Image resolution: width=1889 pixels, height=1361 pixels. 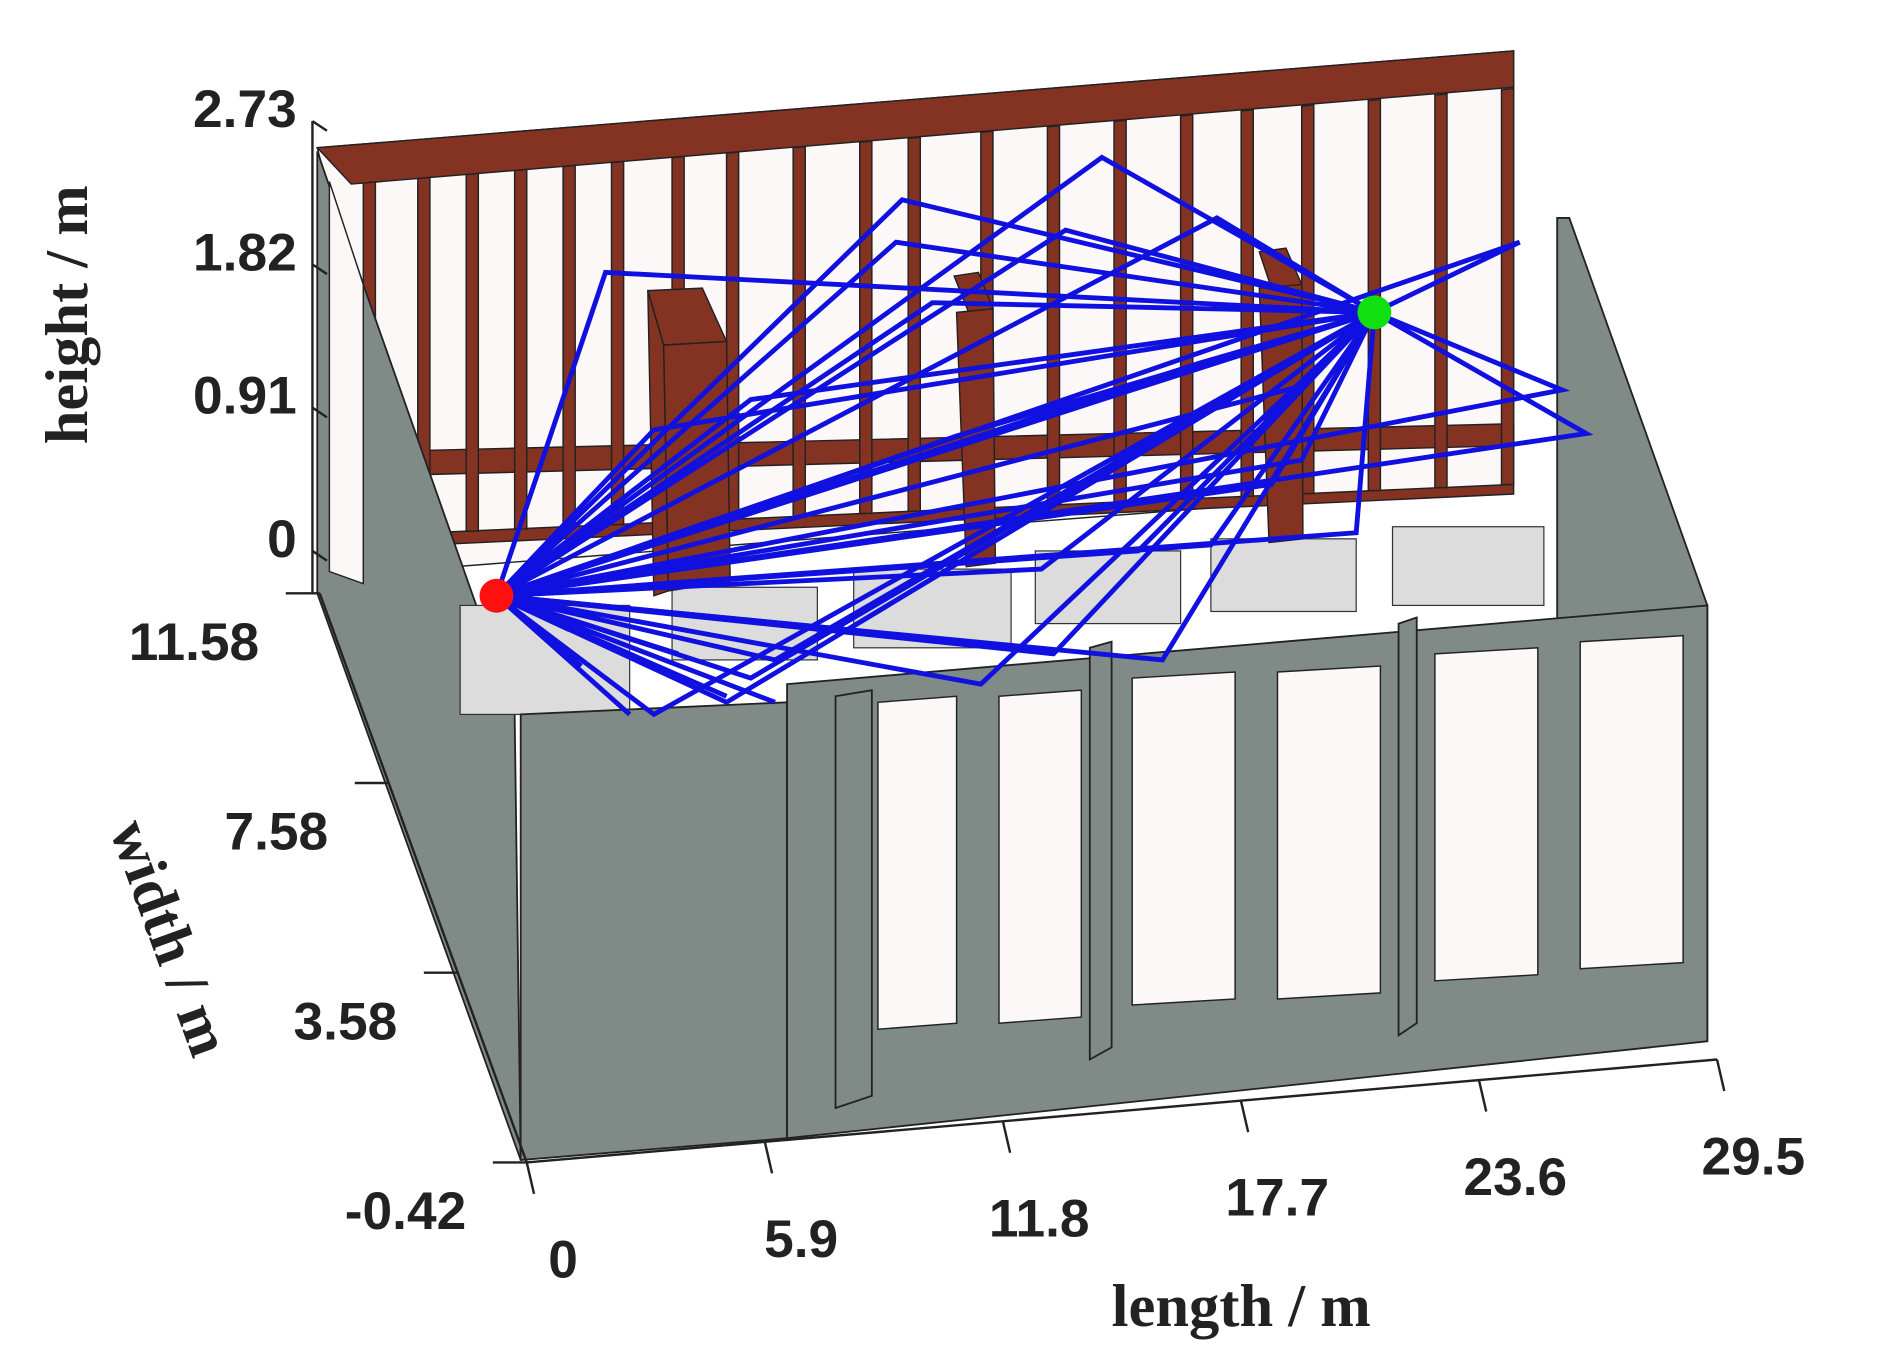 What do you see at coordinates (346, 383) in the screenshot?
I see `left-wall-window` at bounding box center [346, 383].